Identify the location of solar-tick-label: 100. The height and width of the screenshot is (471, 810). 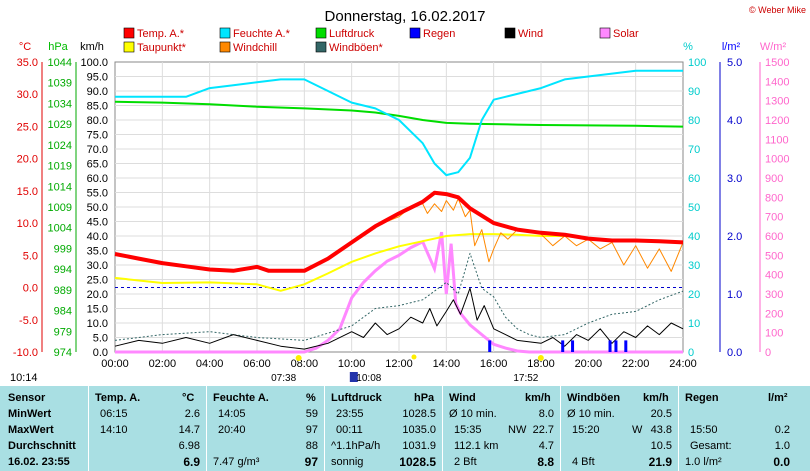
(774, 334).